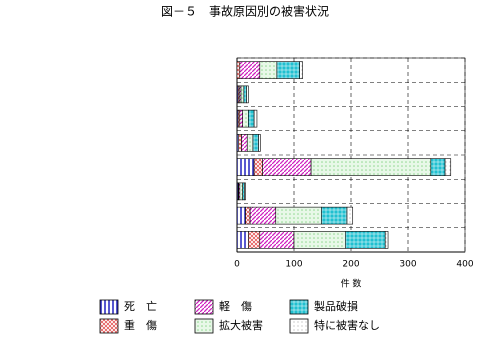 The width and height of the screenshot is (491, 340). What do you see at coordinates (407, 265) in the screenshot?
I see `x-tick-label: 300` at bounding box center [407, 265].